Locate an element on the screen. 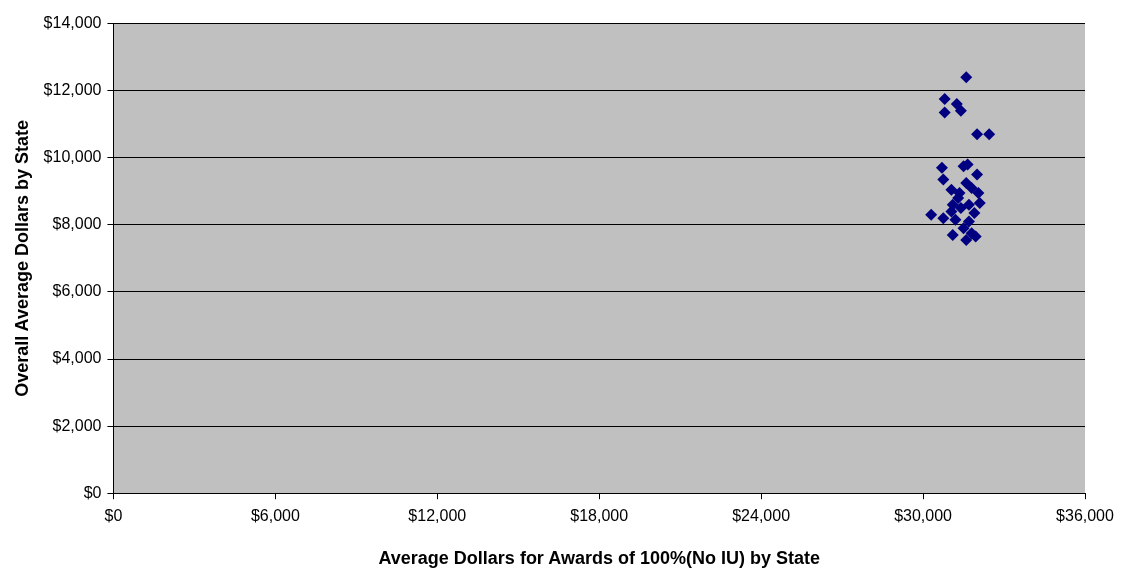  y-tick-label: $6,000 is located at coordinates (77, 291).